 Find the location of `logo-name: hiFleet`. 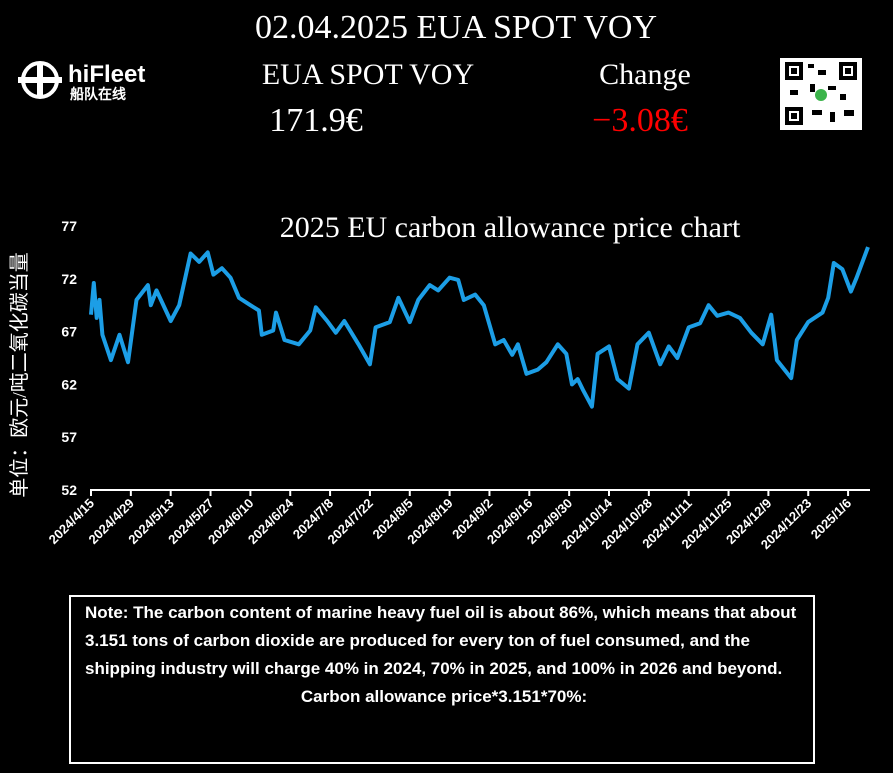

logo-name: hiFleet is located at coordinates (106, 74).